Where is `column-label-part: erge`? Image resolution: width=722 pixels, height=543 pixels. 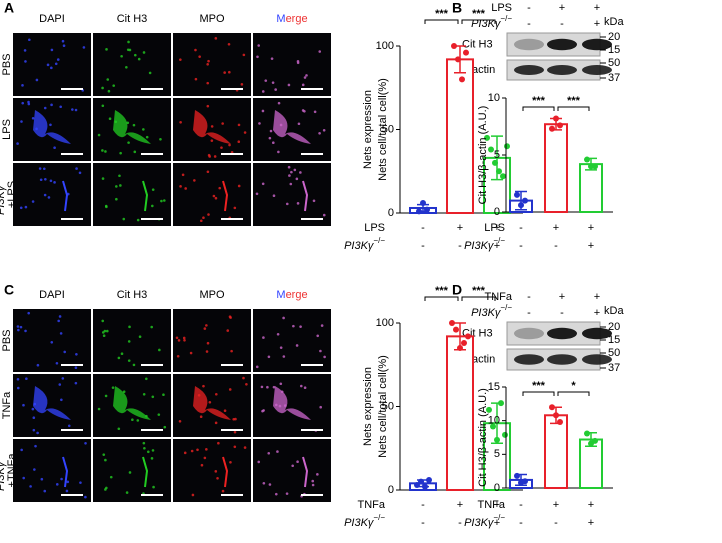
column-label-part: erge is located at coordinates (297, 295).